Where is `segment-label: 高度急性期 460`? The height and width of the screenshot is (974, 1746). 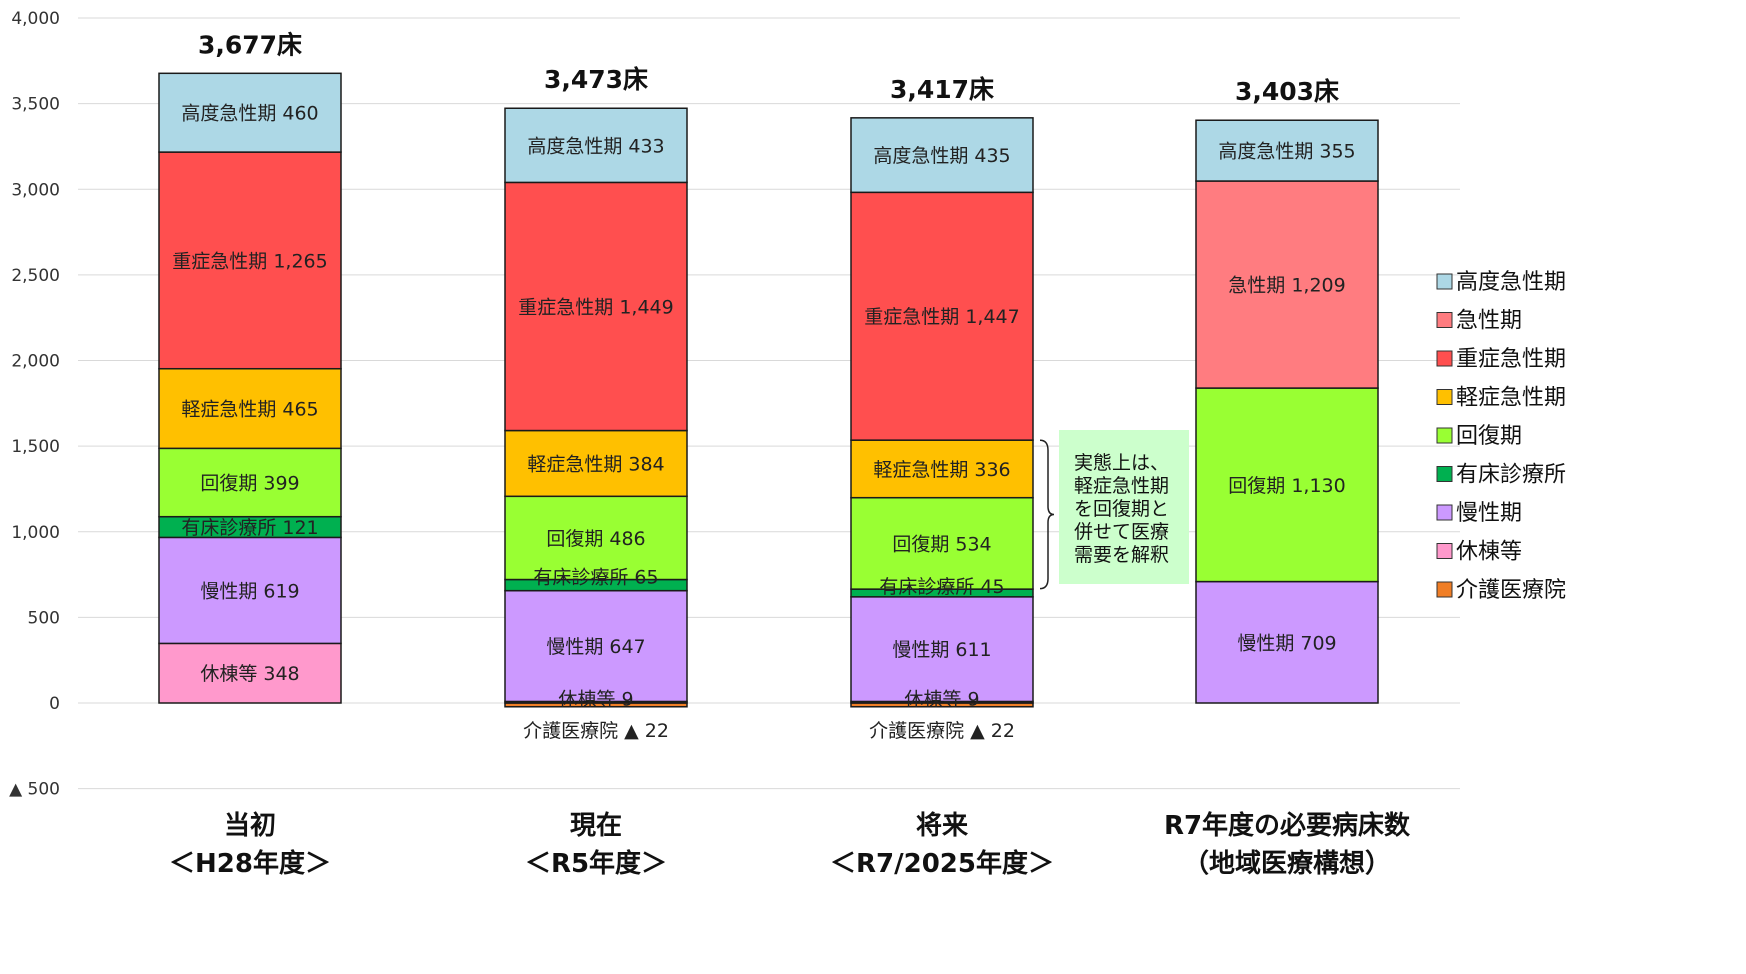
segment-label: 高度急性期 460 is located at coordinates (249, 114).